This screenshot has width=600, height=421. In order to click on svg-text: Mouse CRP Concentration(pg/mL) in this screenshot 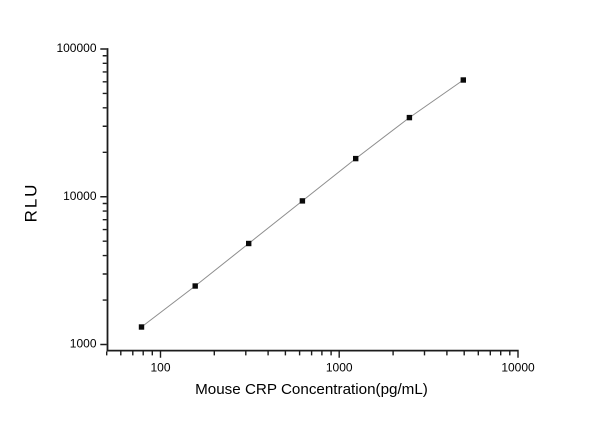, I will do `click(311, 389)`.